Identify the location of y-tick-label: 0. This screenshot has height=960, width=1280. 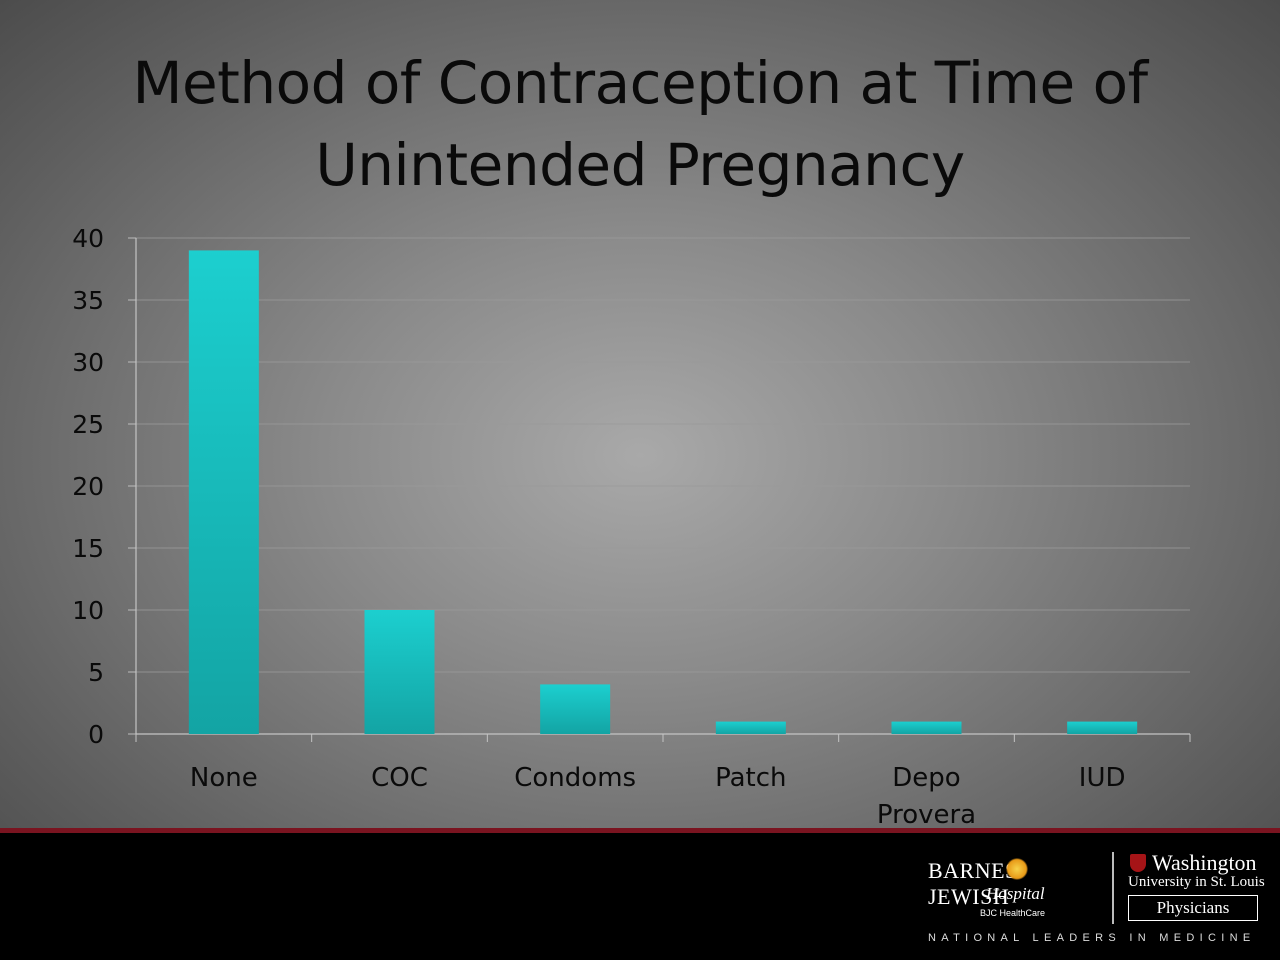
(96, 734).